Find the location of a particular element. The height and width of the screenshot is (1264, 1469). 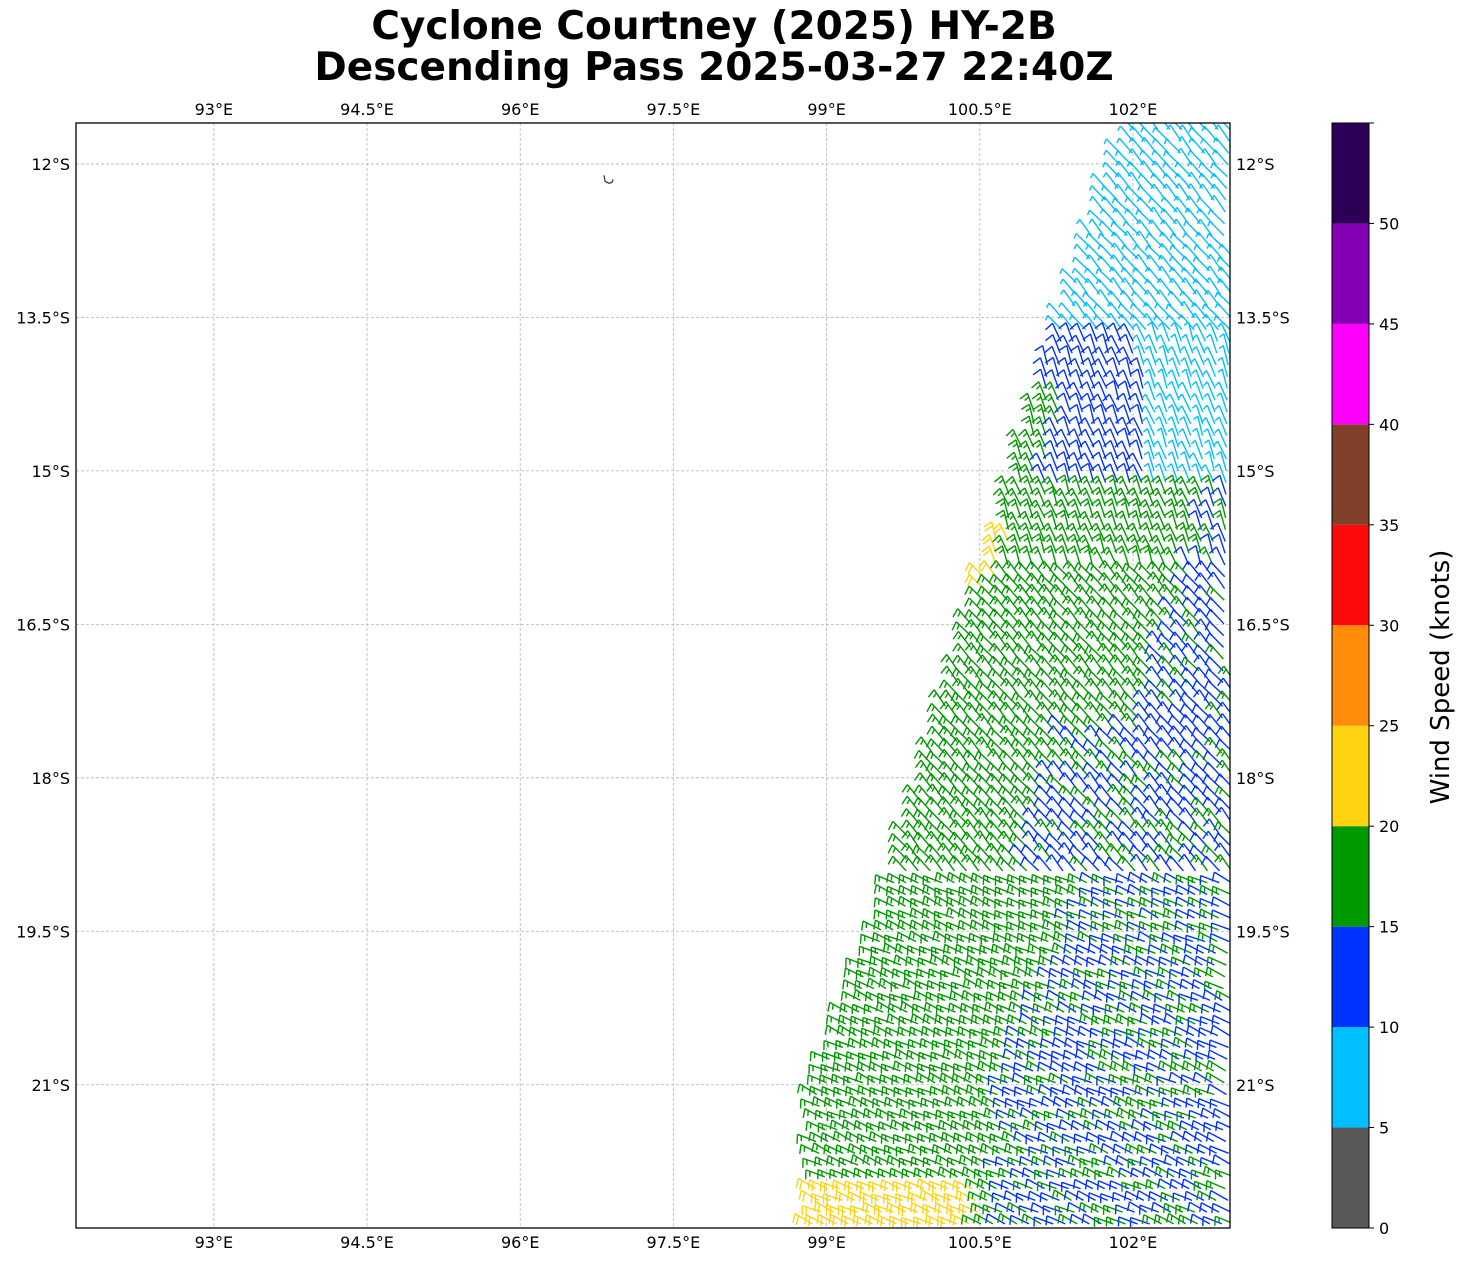

lon-tick-label-top: 97.5°E is located at coordinates (674, 109).